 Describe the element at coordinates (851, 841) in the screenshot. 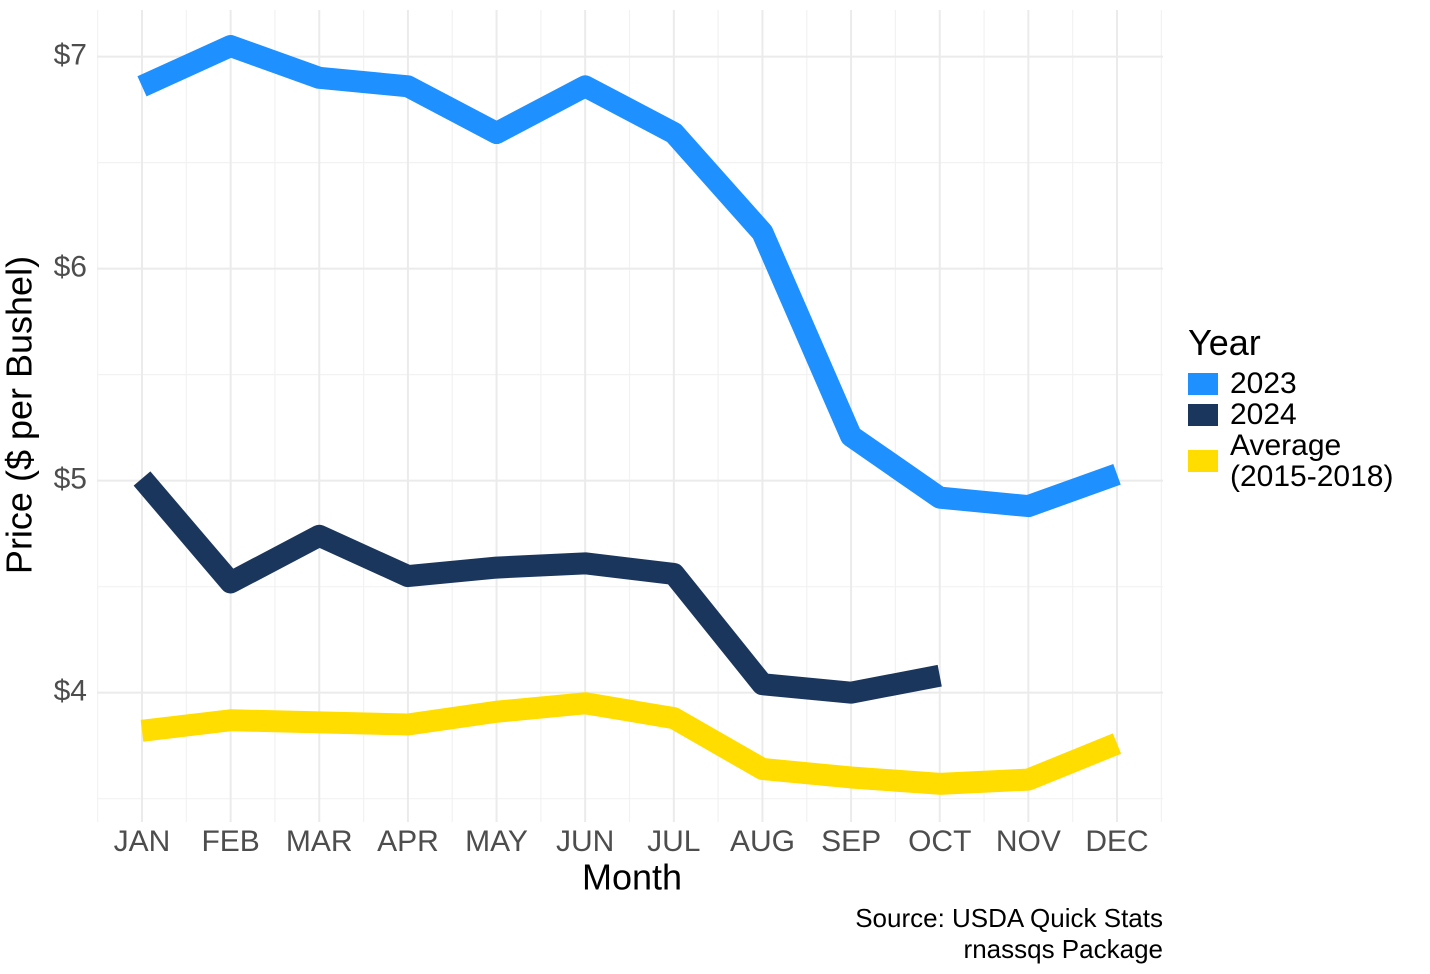

I see `x-tick-label: SEP` at that location.